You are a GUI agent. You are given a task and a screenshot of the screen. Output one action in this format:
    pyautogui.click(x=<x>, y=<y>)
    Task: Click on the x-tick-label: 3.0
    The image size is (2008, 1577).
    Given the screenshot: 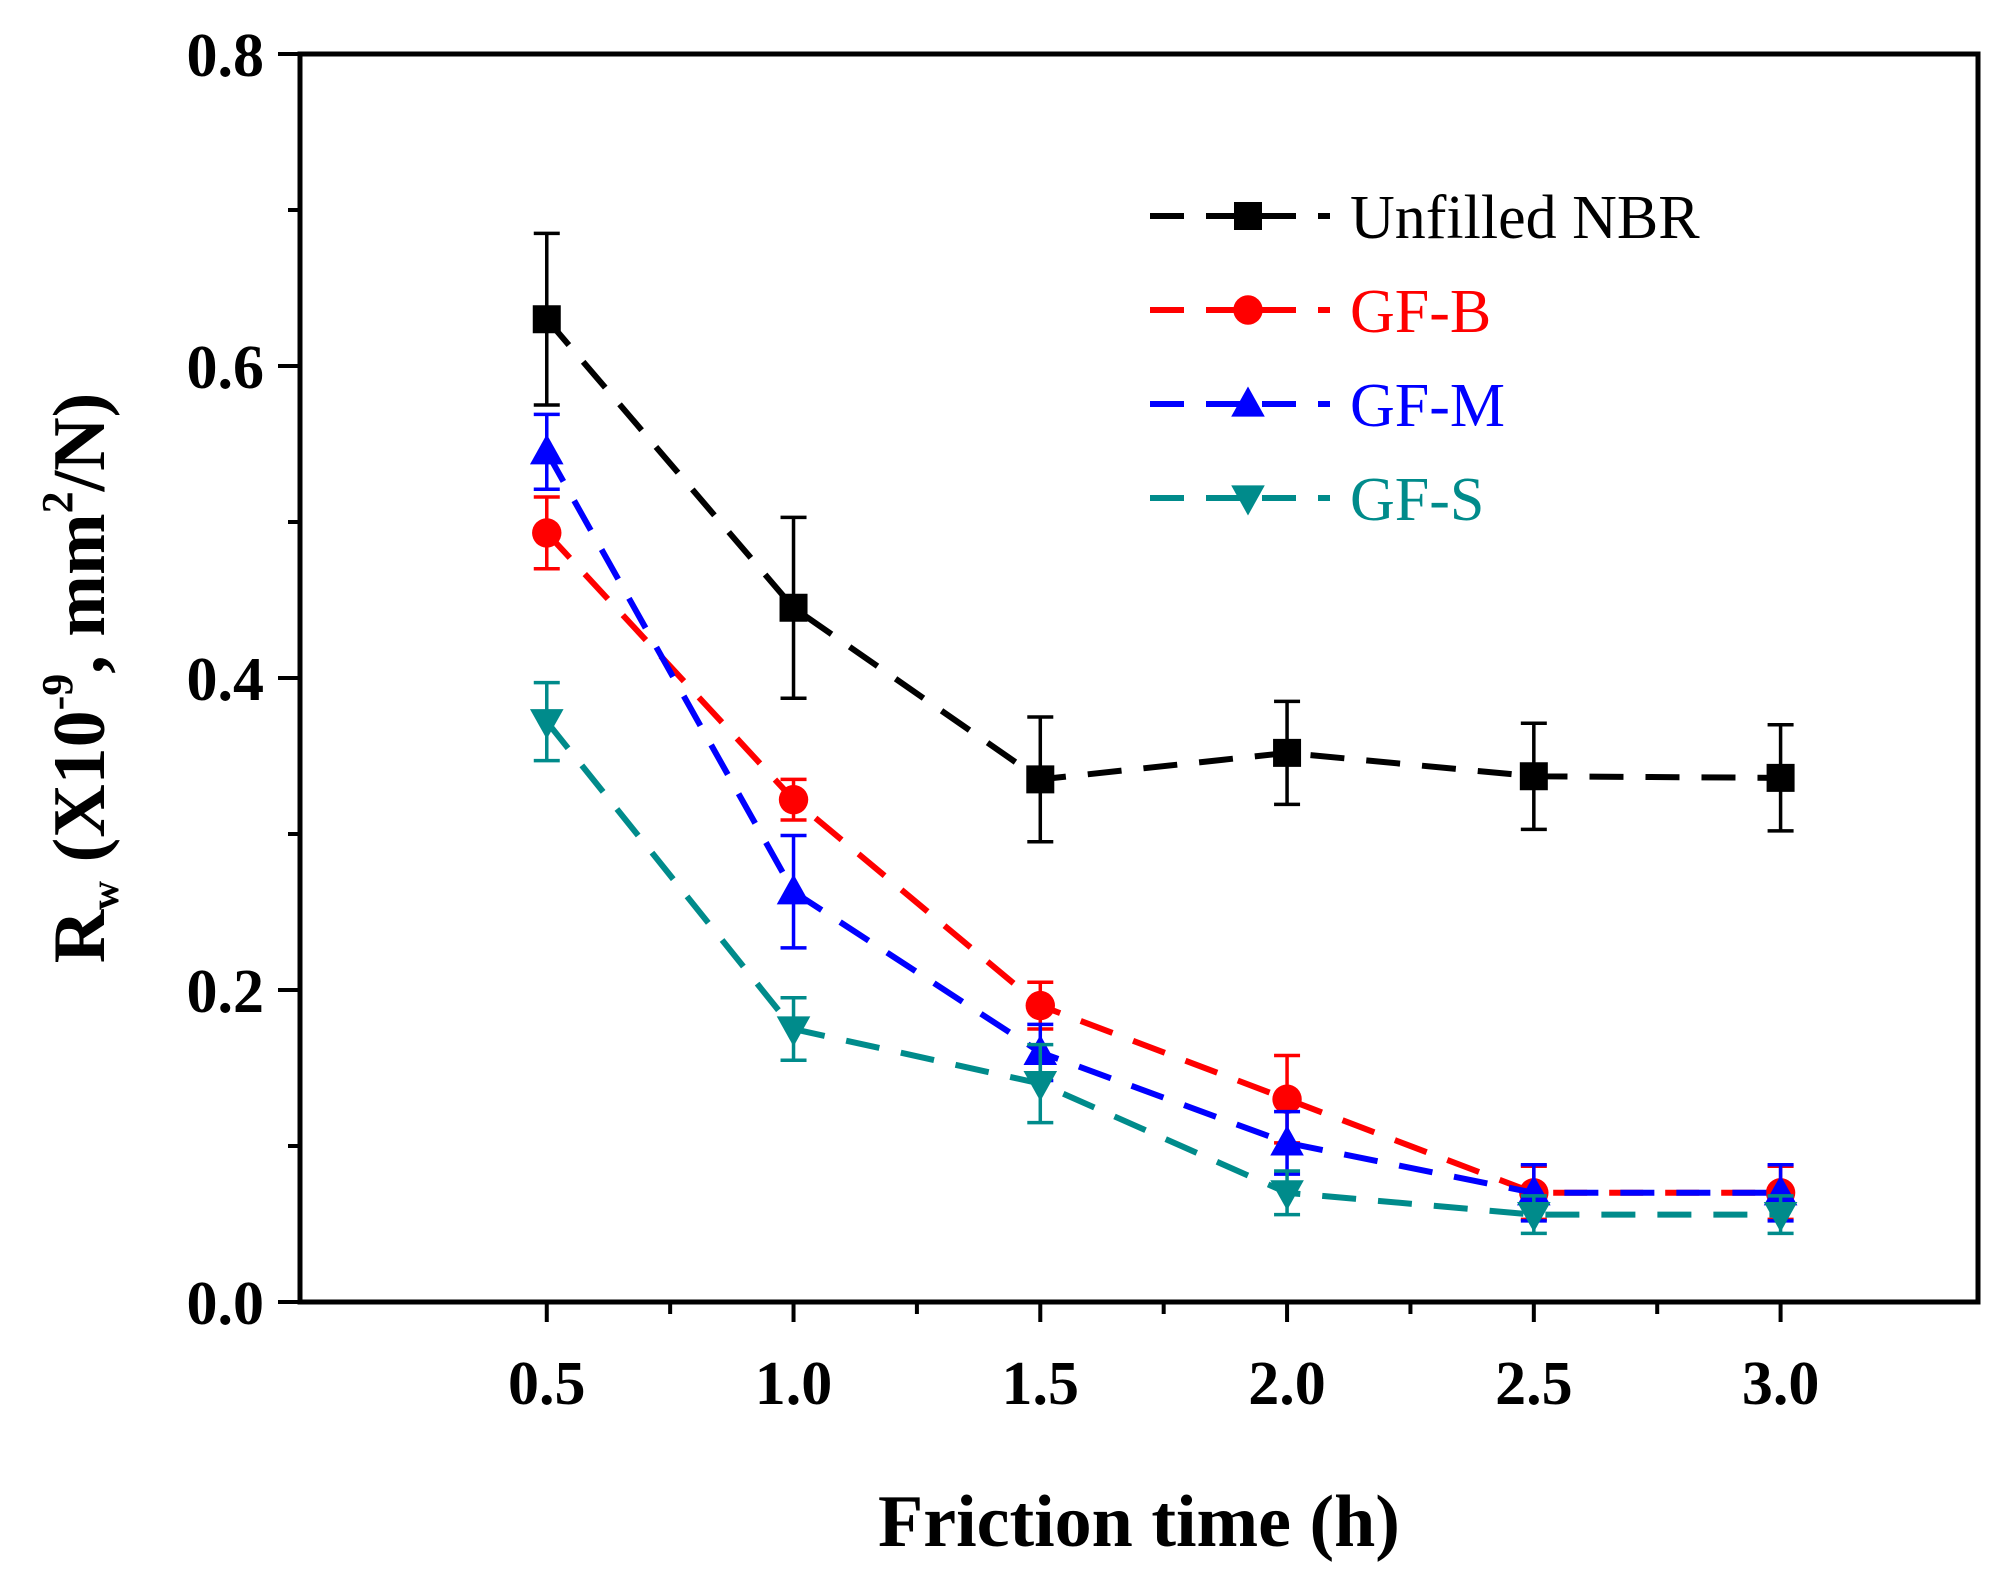 What is the action you would take?
    pyautogui.click(x=1781, y=1384)
    